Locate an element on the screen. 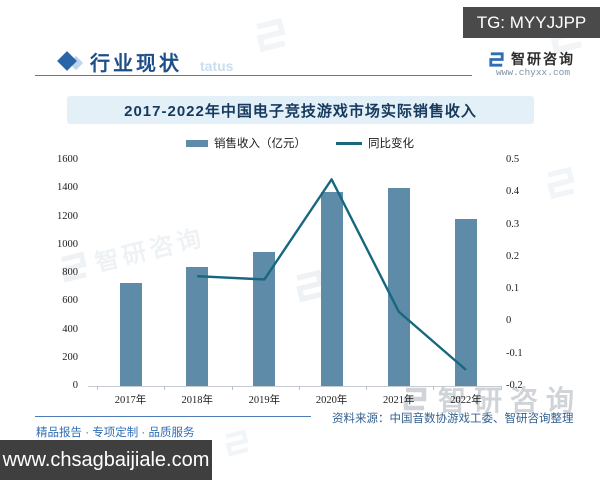 The height and width of the screenshot is (480, 600). legend-label-revenue: 销售收入（亿元） is located at coordinates (260, 144).